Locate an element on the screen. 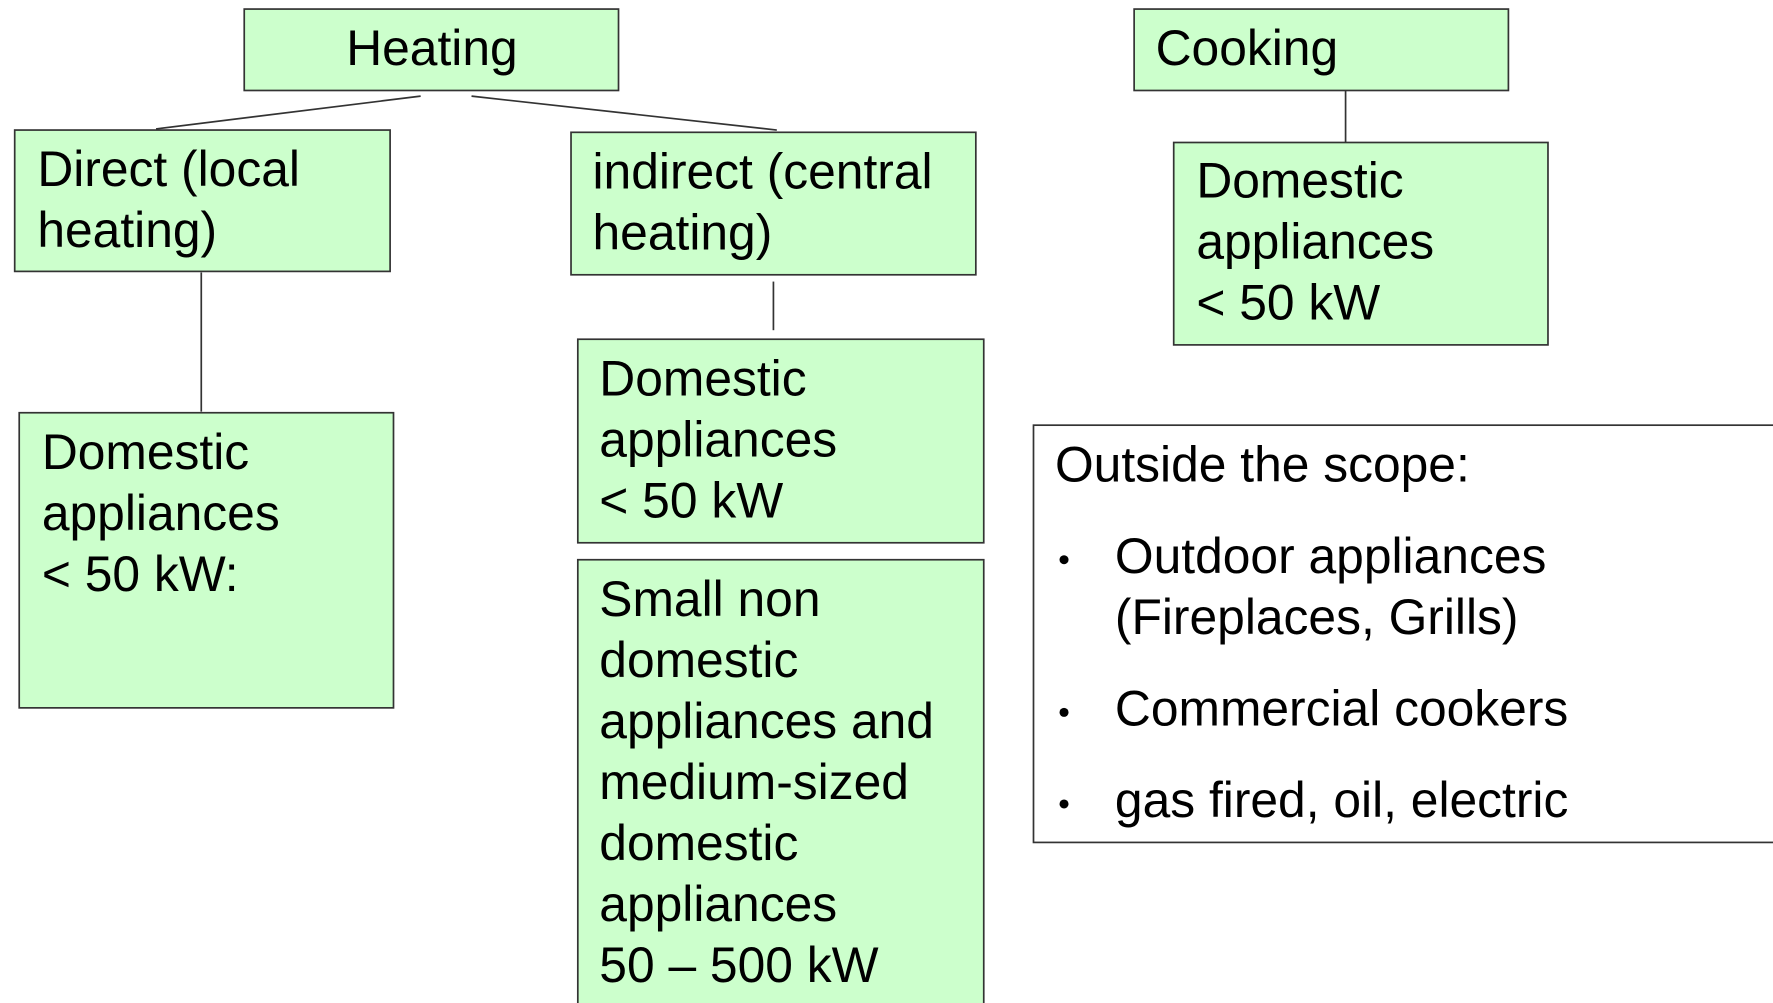 The width and height of the screenshot is (1773, 1003). node-label: Heating is located at coordinates (431, 48).